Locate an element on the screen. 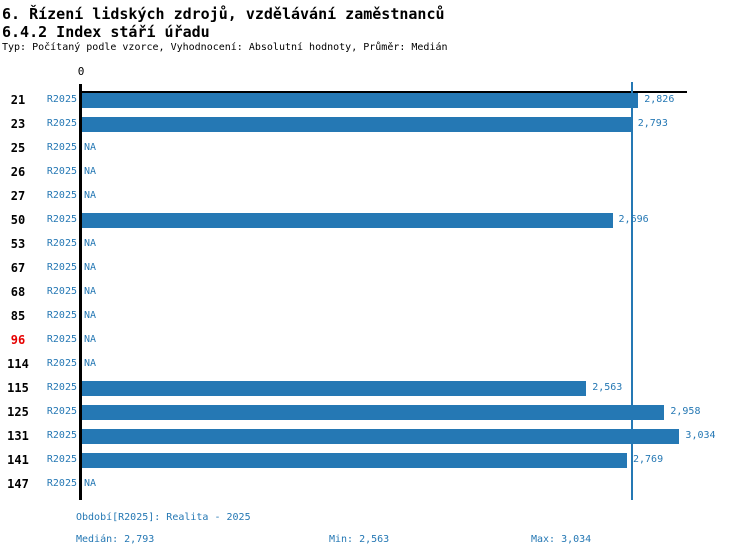  footer-median-label: Medián: 2,793 is located at coordinates (115, 539).